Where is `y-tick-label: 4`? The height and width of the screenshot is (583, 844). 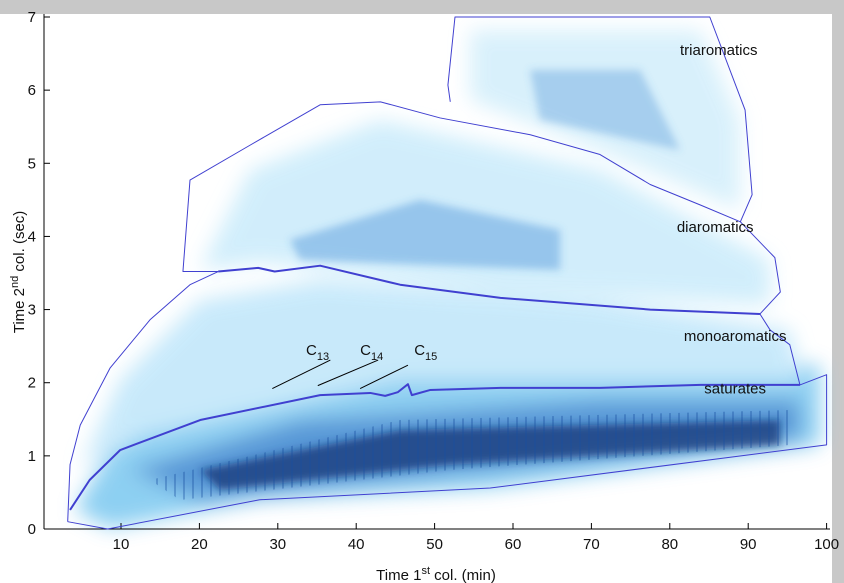
y-tick-label: 4 is located at coordinates (32, 236).